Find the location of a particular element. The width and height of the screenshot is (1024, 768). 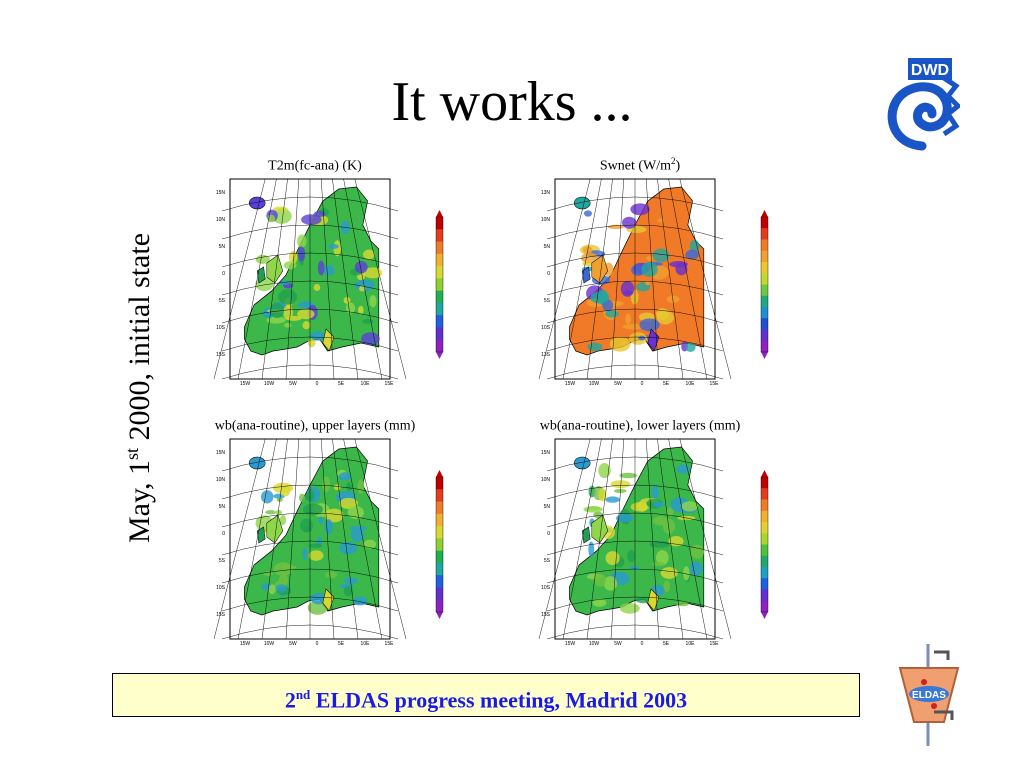

eldas-logo-text: ELDAS is located at coordinates (929, 695).